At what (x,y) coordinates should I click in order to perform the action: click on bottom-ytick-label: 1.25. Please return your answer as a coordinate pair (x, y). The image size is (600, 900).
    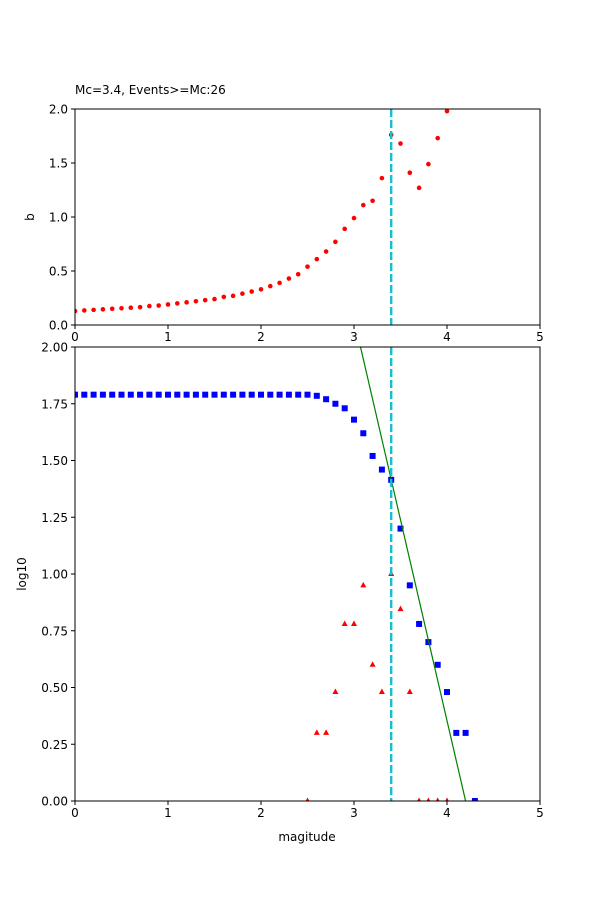
    Looking at the image, I should click on (54, 518).